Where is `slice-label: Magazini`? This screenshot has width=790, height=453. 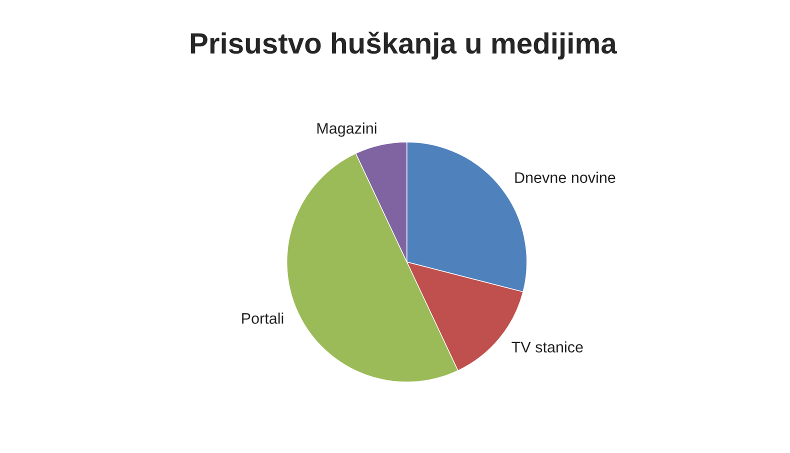 slice-label: Magazini is located at coordinates (346, 129).